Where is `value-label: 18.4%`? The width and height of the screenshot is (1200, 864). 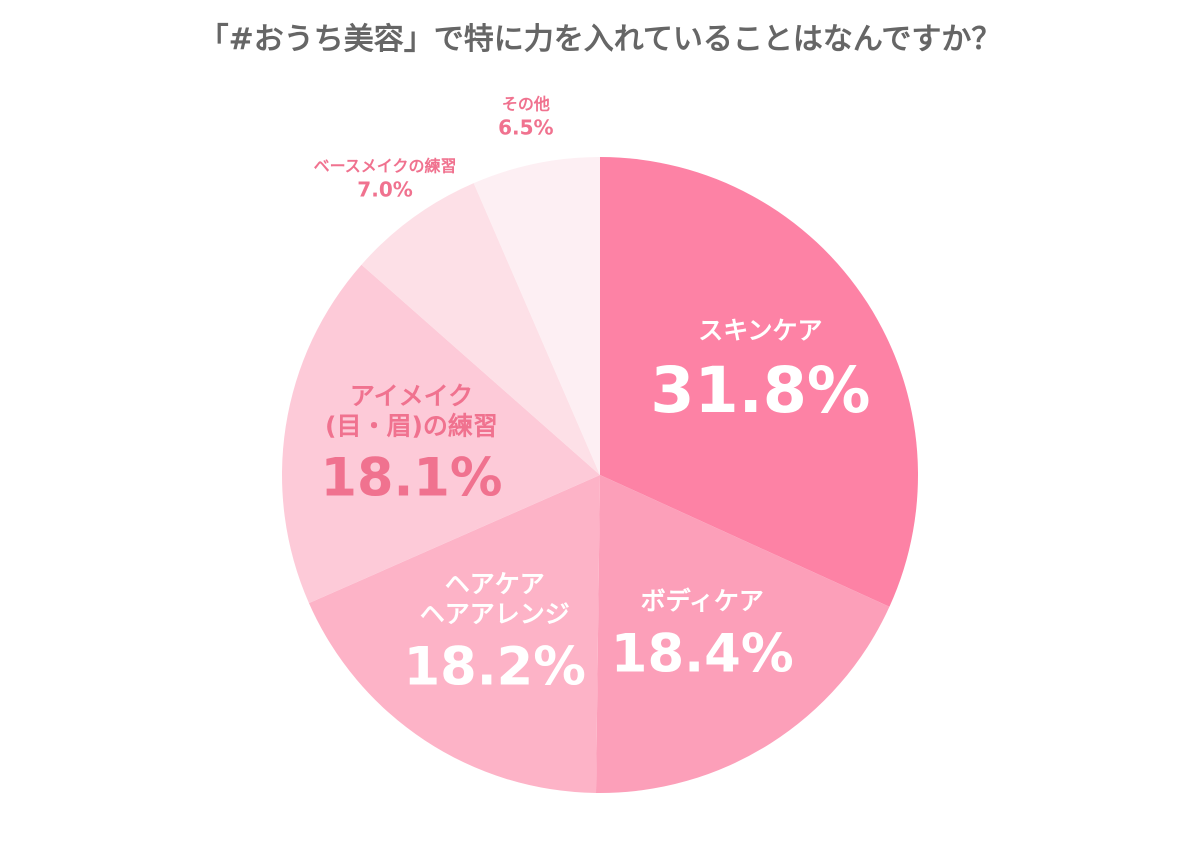 value-label: 18.4% is located at coordinates (702, 654).